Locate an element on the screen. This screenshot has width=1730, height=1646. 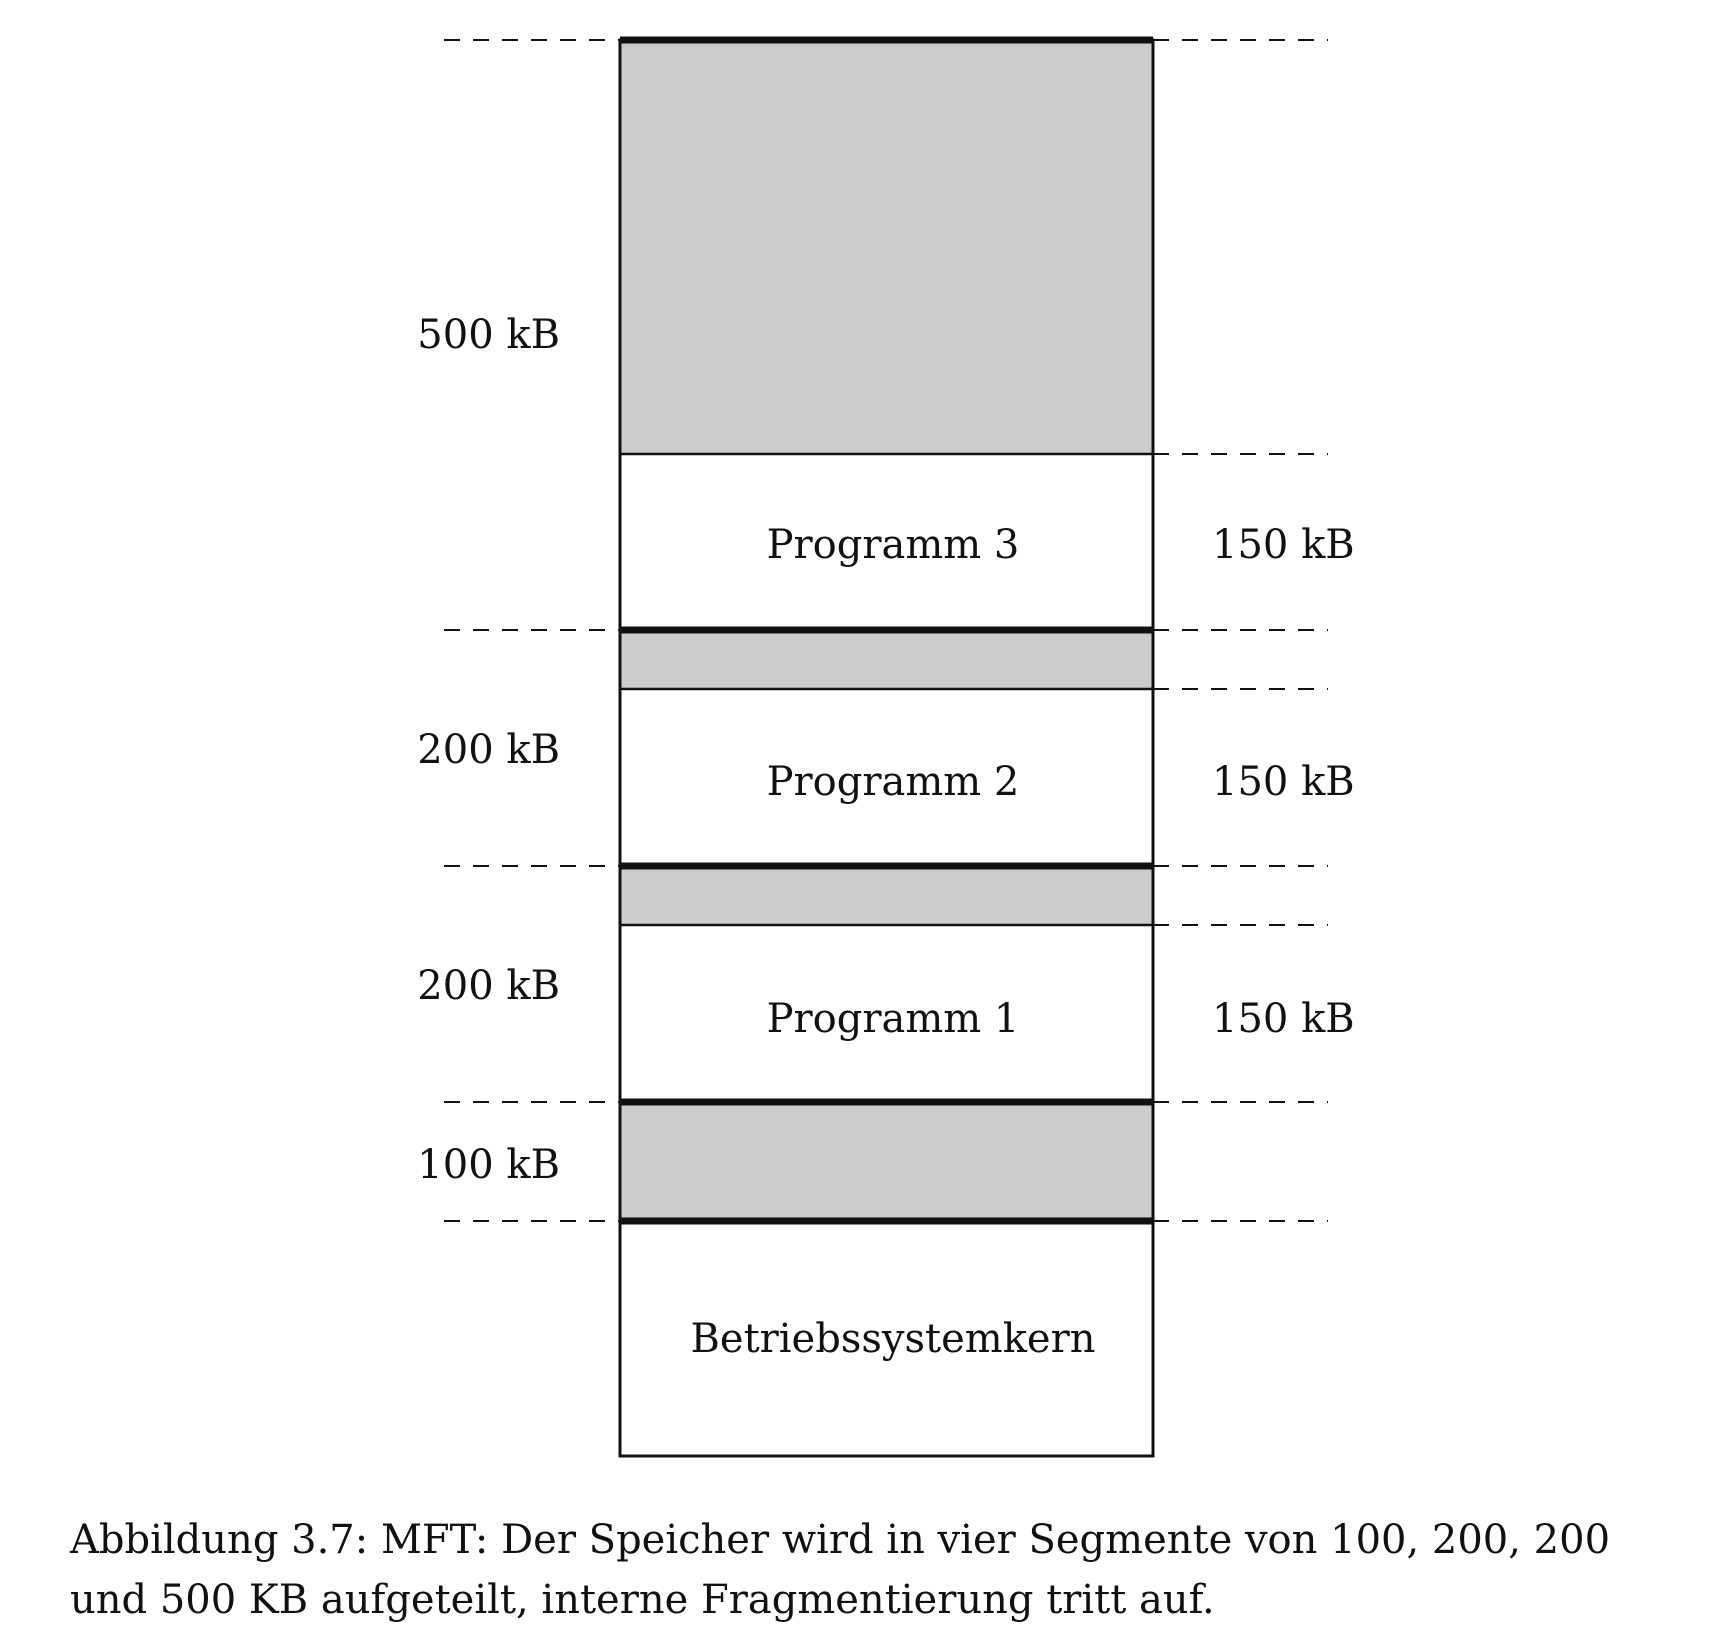
partition-1-free-fill is located at coordinates (886, 1161).